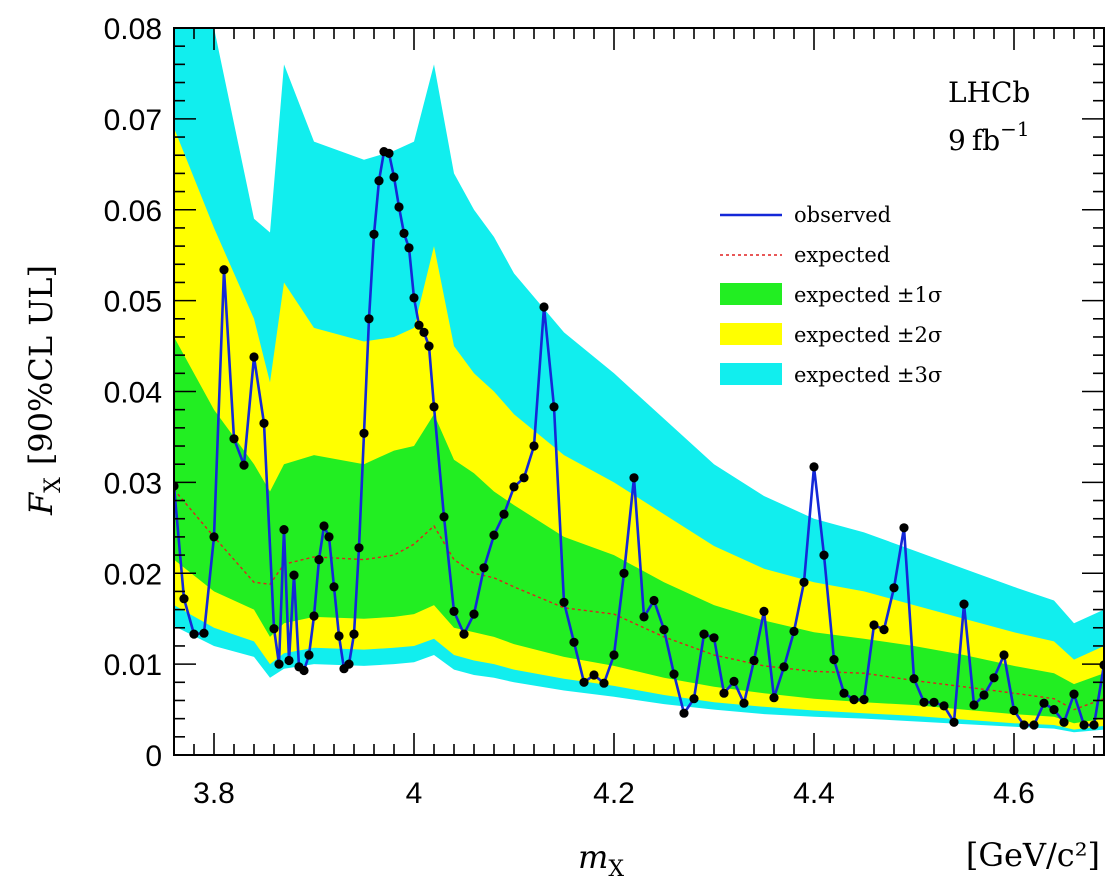 The image size is (1105, 878). Describe the element at coordinates (133, 211) in the screenshot. I see `y-tick-label: 0.06` at that location.